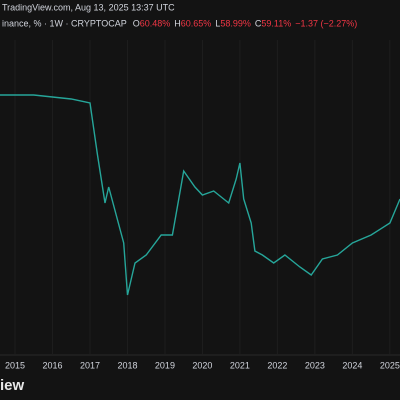 This screenshot has width=400, height=400. What do you see at coordinates (196, 23) in the screenshot?
I see `ohlc-value: 60.65%` at bounding box center [196, 23].